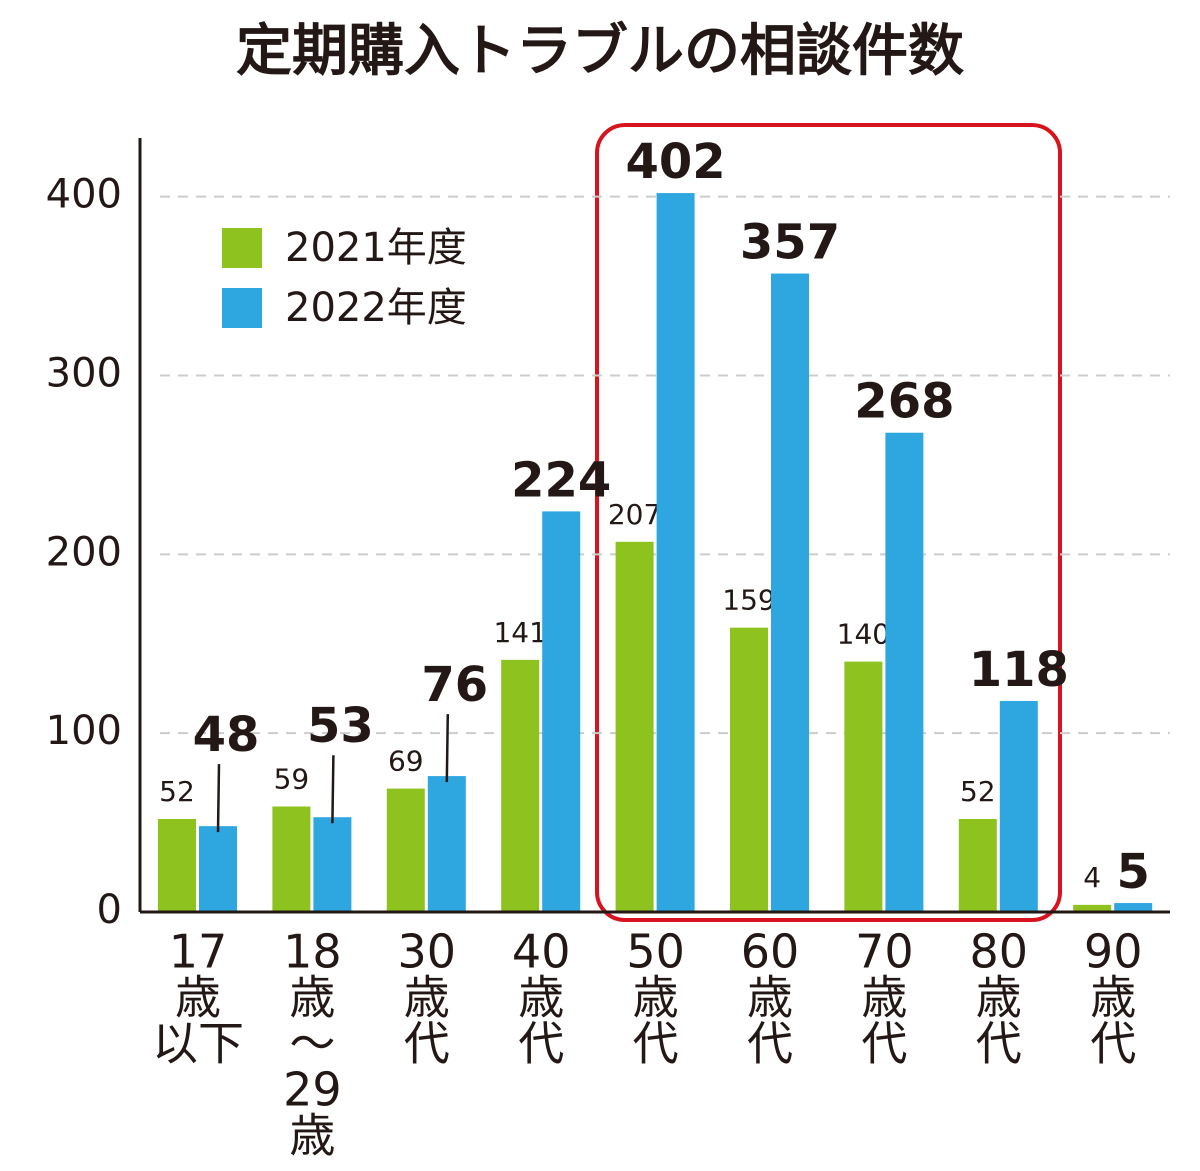  What do you see at coordinates (790, 243) in the screenshot?
I see `value-label: 357` at bounding box center [790, 243].